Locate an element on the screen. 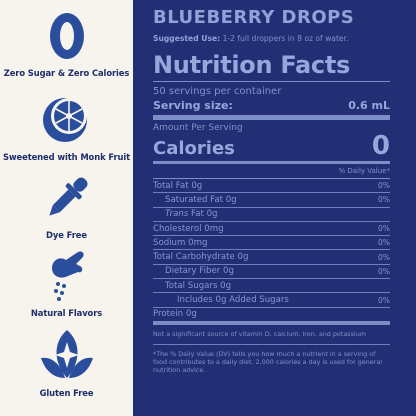  calories-label: Calories is located at coordinates (194, 148).